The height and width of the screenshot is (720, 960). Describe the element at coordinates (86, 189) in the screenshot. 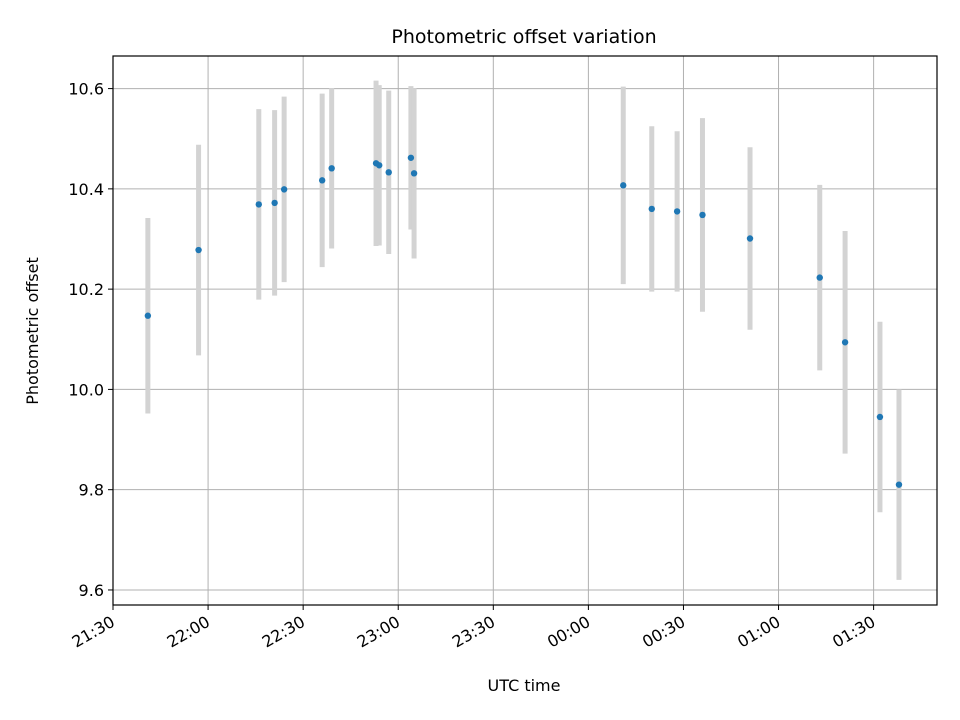

I see `y-tick-label: 10.4` at that location.